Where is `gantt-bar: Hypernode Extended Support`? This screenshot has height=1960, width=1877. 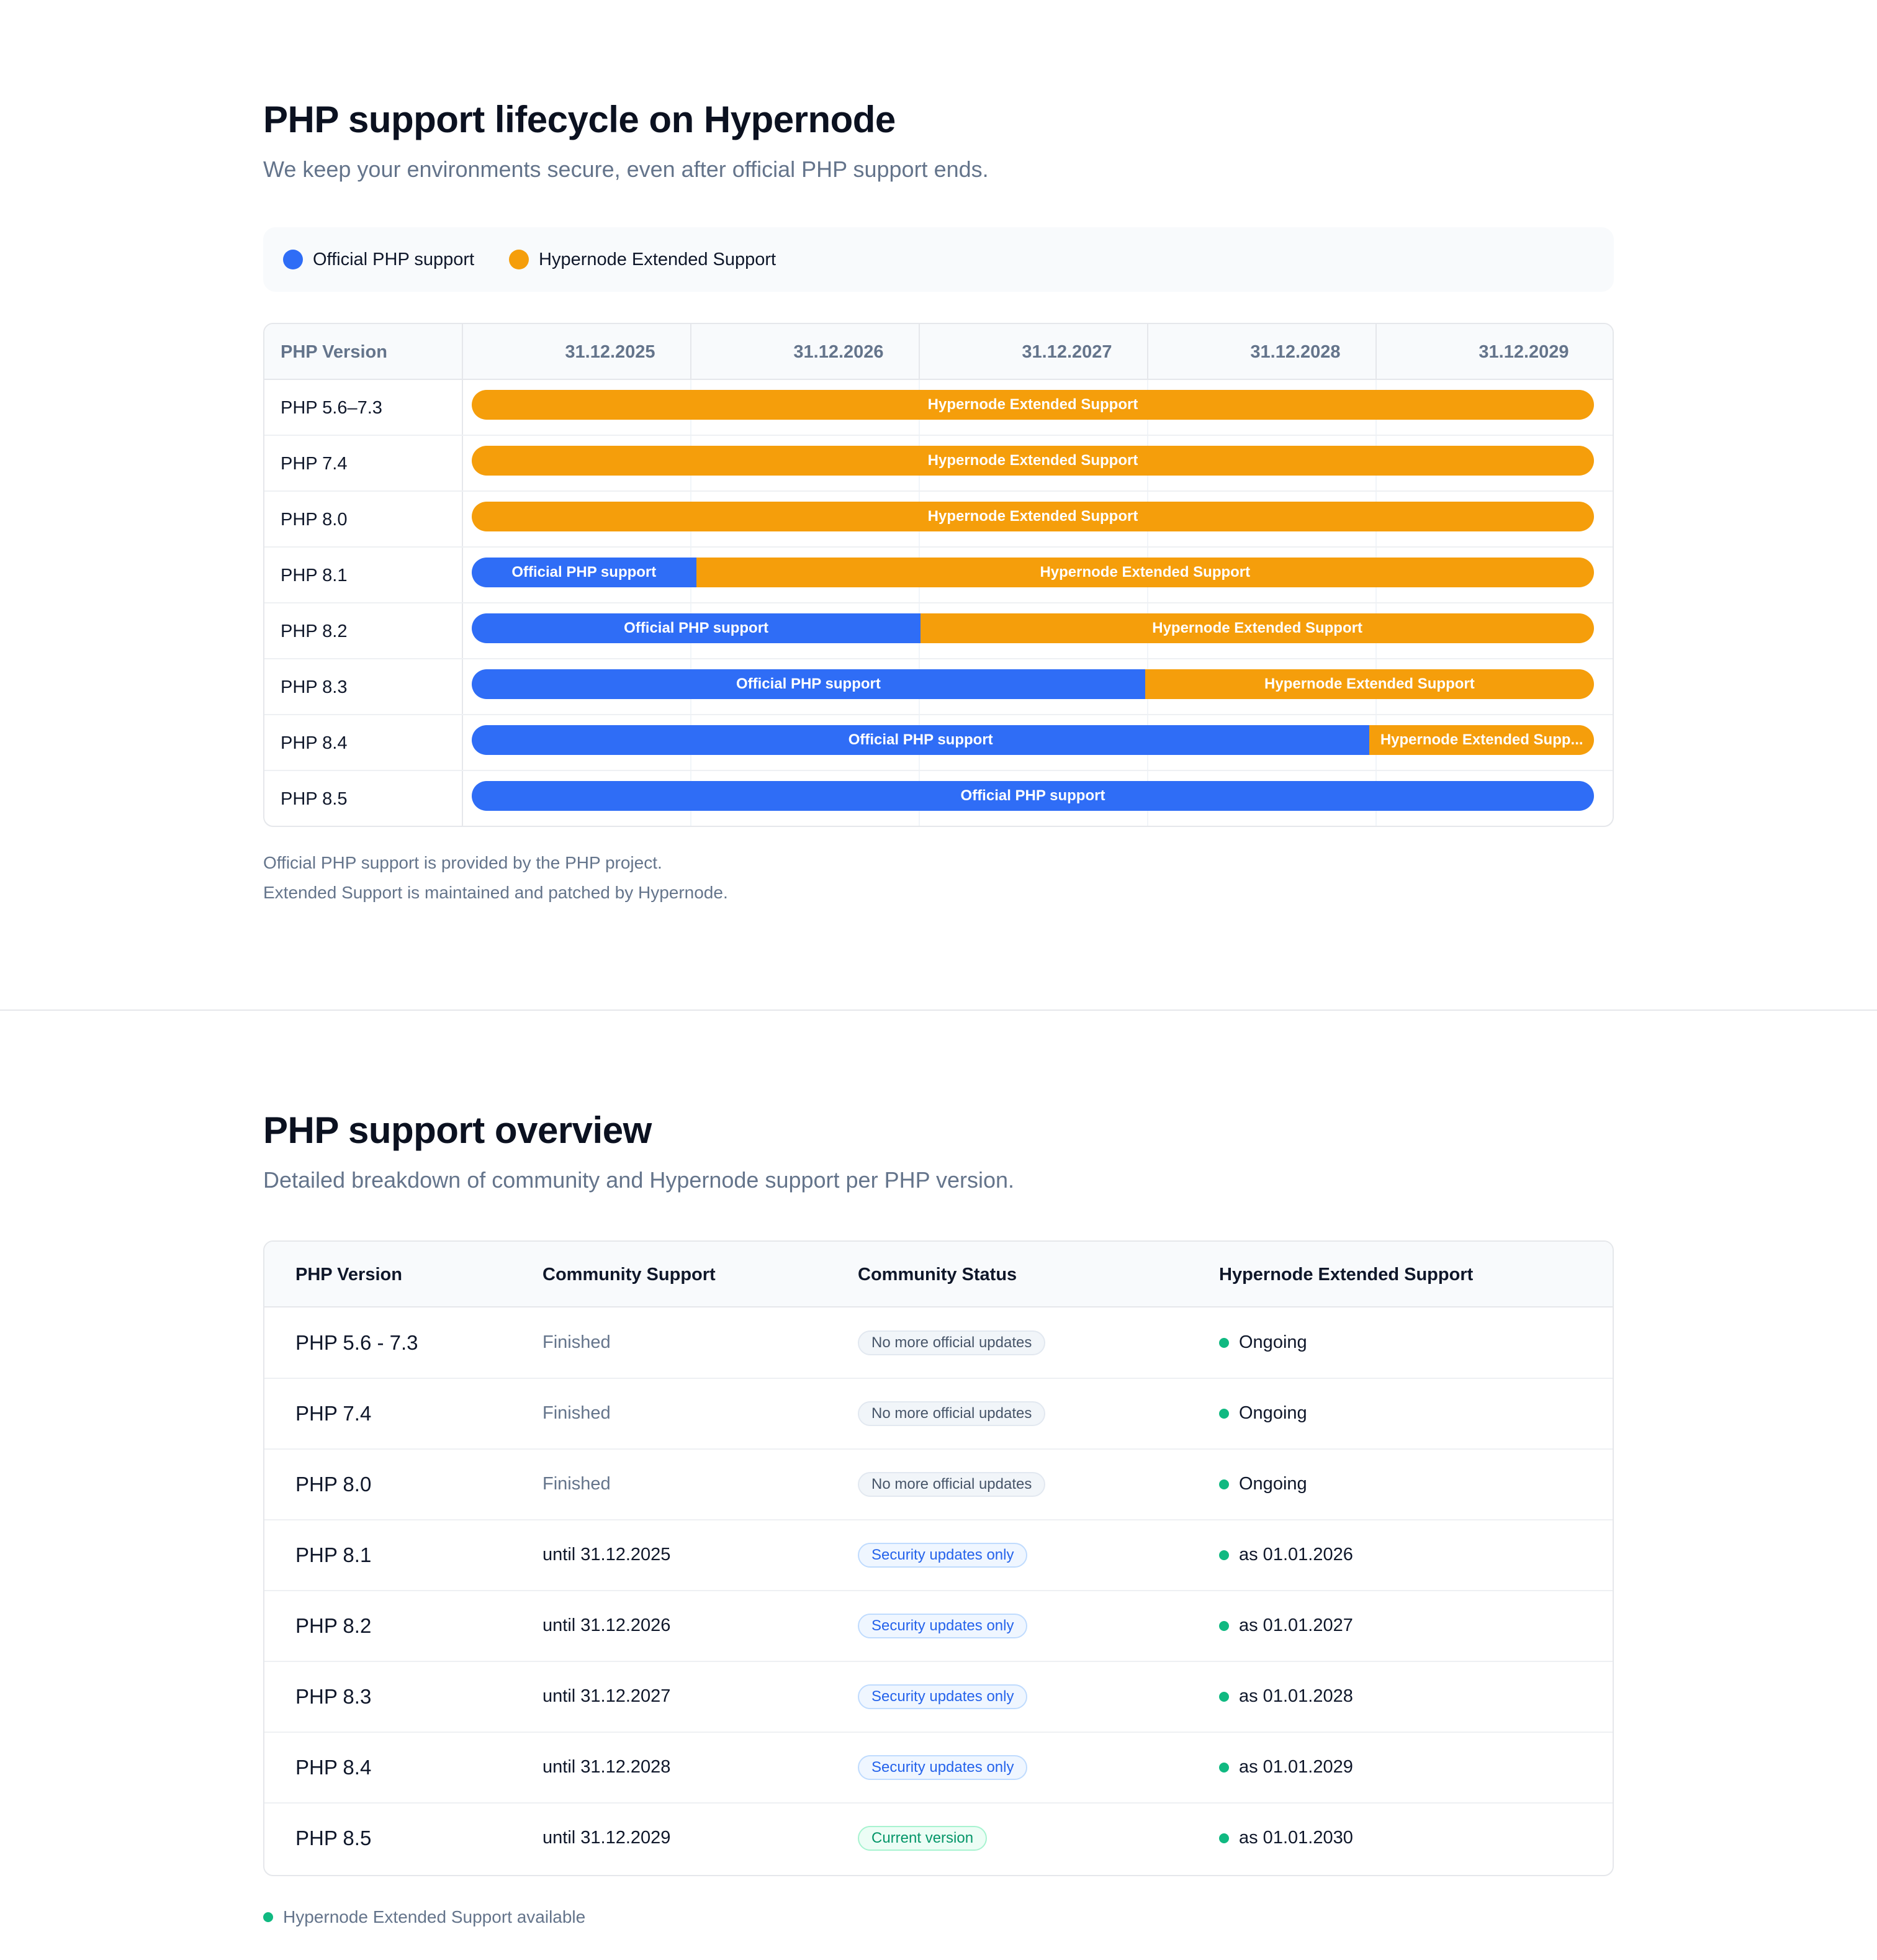
gantt-bar: Hypernode Extended Support is located at coordinates (1033, 461).